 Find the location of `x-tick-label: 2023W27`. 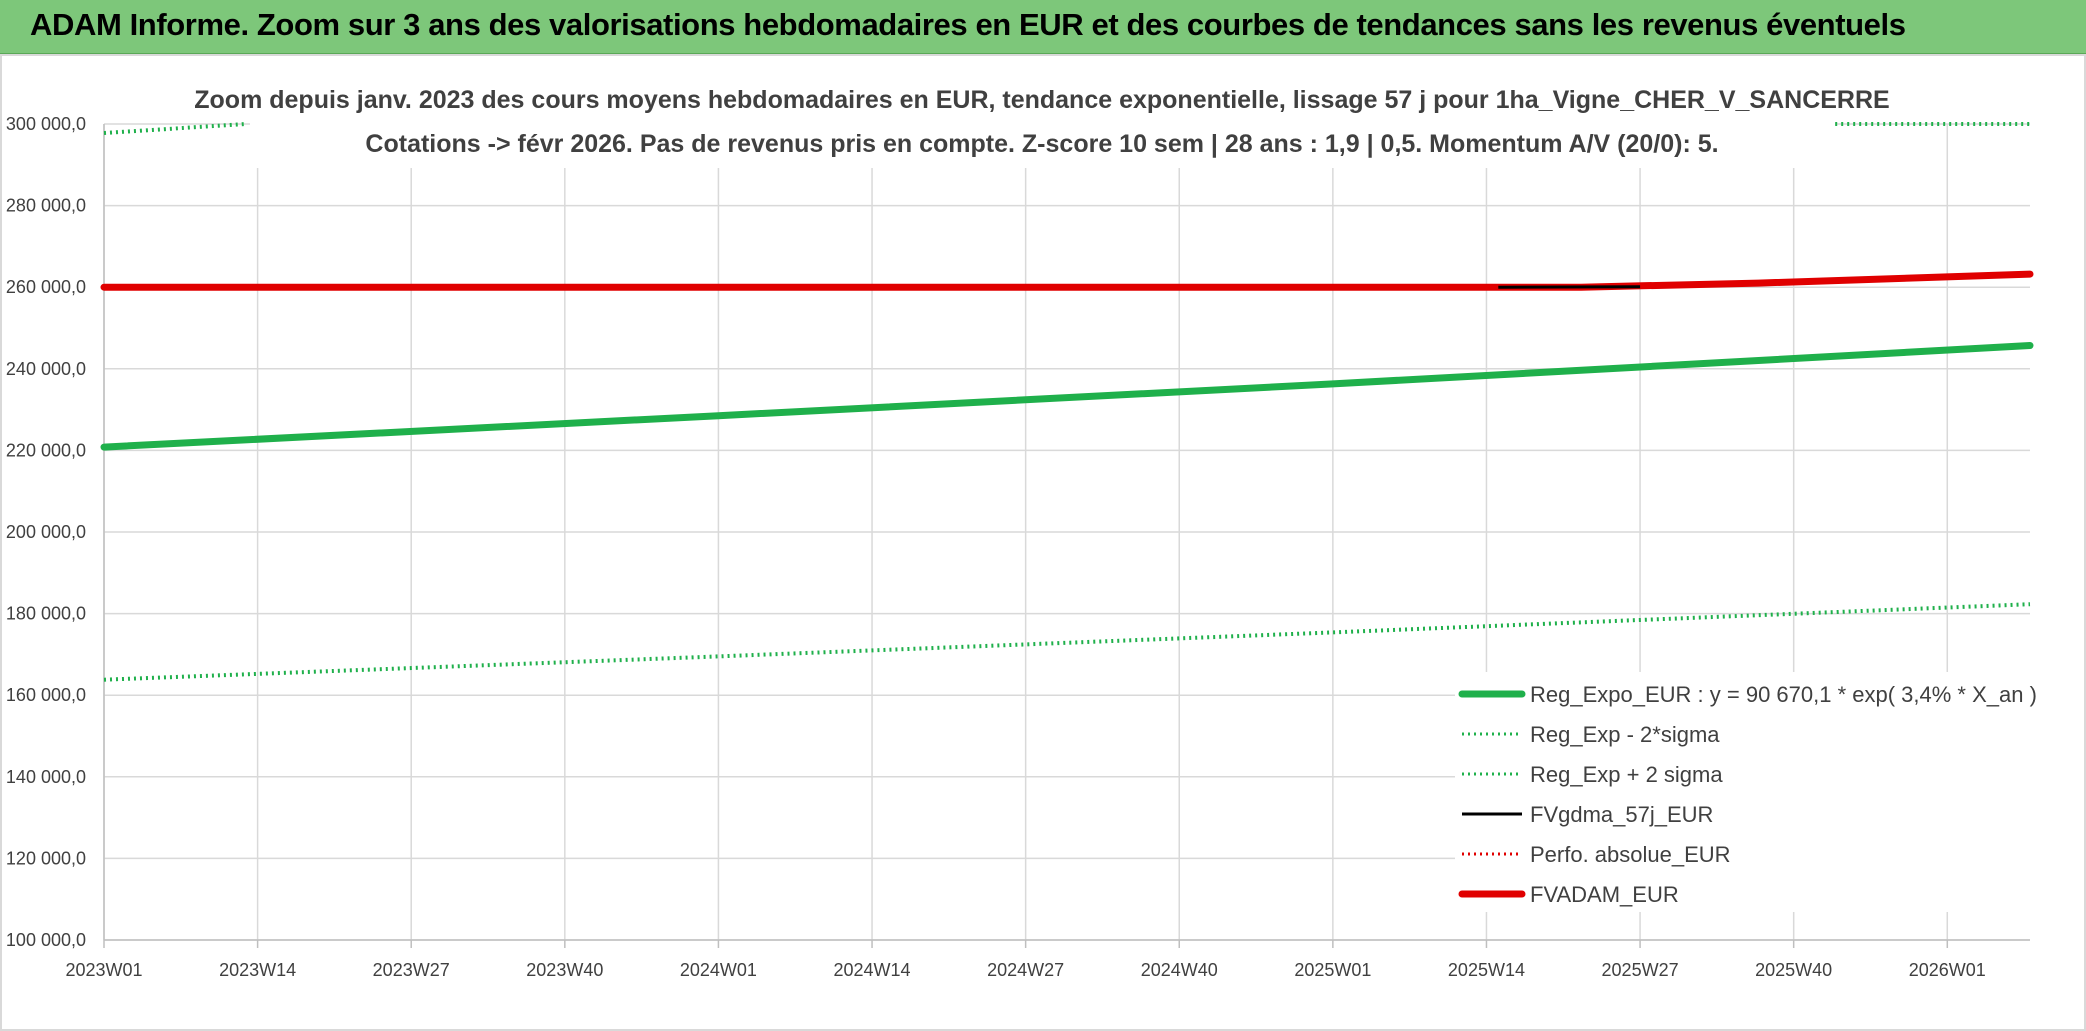

x-tick-label: 2023W27 is located at coordinates (411, 970).